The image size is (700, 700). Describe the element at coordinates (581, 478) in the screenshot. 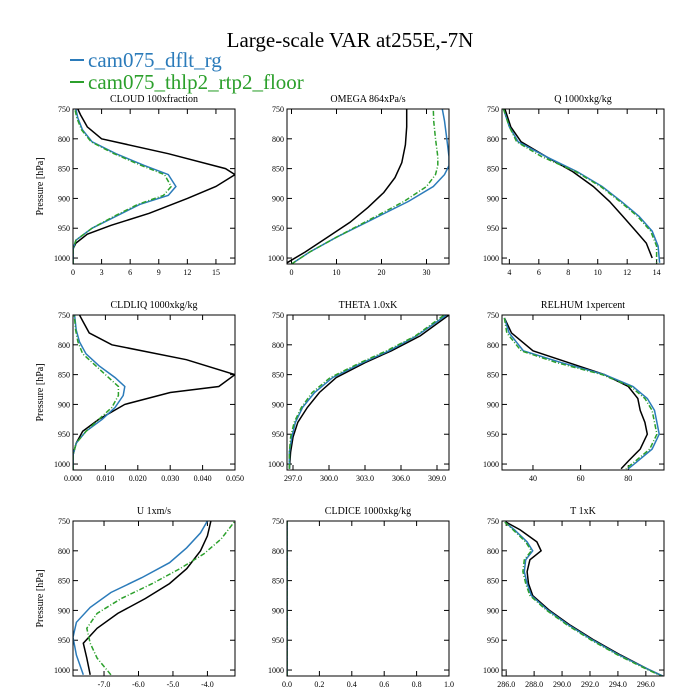

I see `x-tick-label: 60` at that location.